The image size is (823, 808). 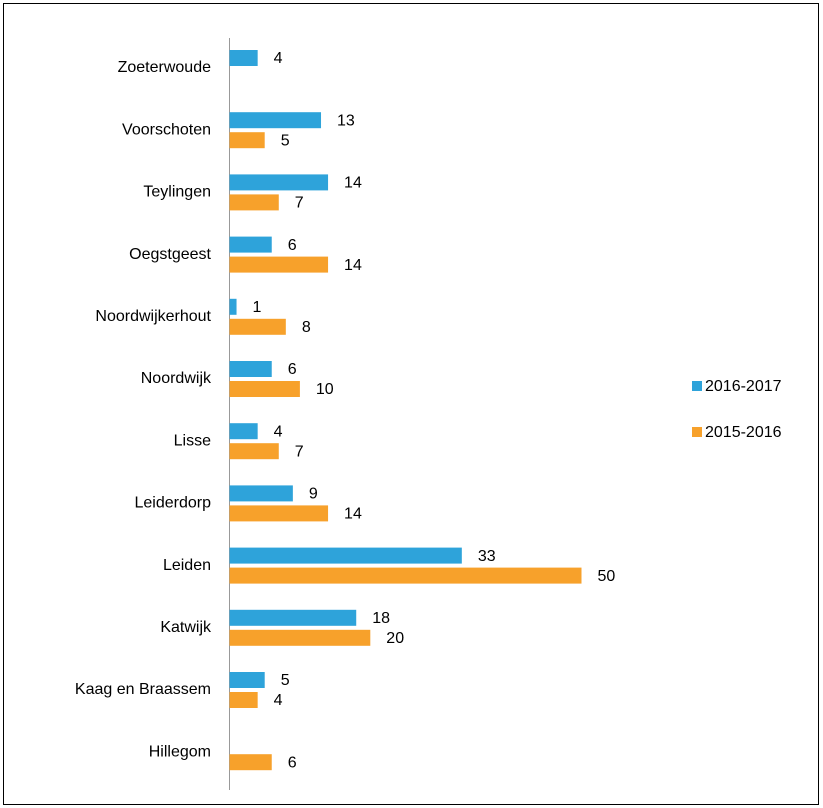 What do you see at coordinates (607, 576) in the screenshot?
I see `data-label: 50` at bounding box center [607, 576].